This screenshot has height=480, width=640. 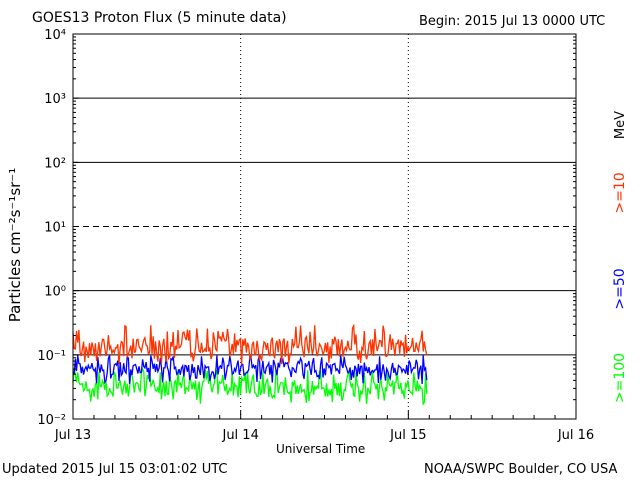 I want to click on units-label: MeV, so click(x=620, y=125).